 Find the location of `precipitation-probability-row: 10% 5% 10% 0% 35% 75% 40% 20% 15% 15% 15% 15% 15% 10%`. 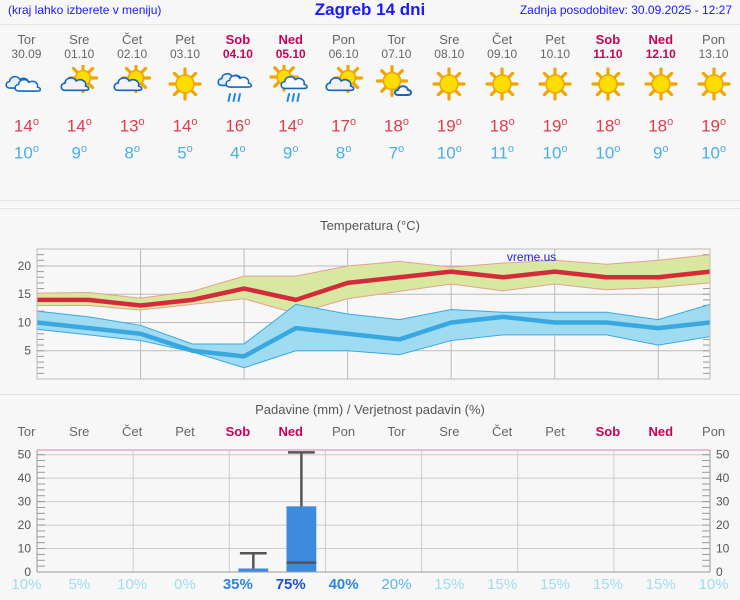

precipitation-probability-row: 10% 5% 10% 0% 35% 75% 40% 20% 15% 15% 15% 15% 15% 10% is located at coordinates (370, 584).